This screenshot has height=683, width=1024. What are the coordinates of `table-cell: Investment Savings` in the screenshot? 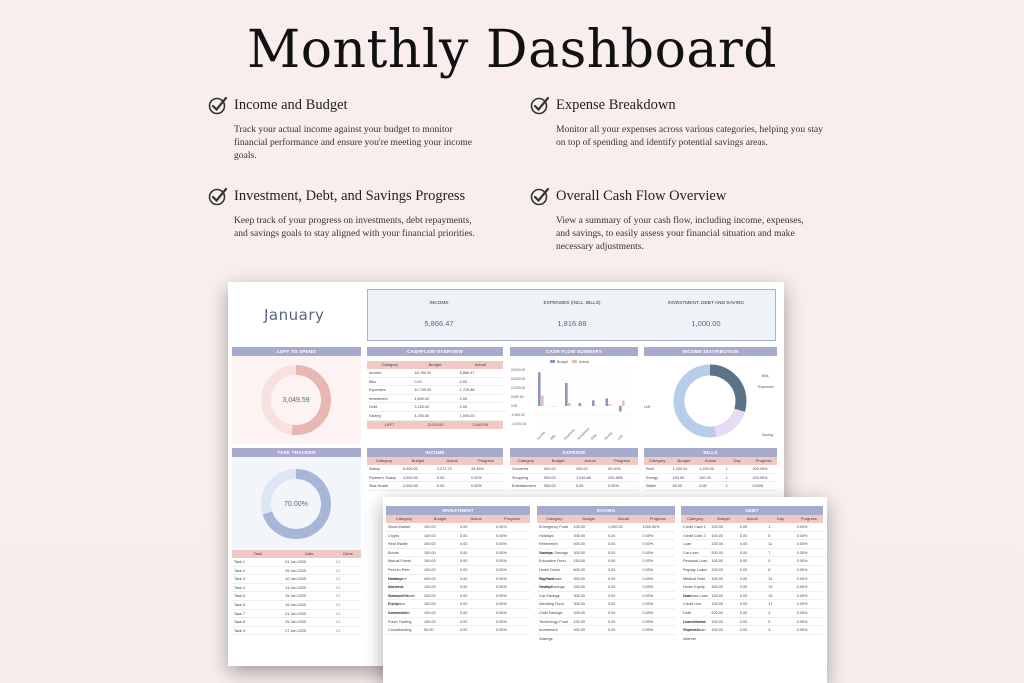 It's located at (548, 634).